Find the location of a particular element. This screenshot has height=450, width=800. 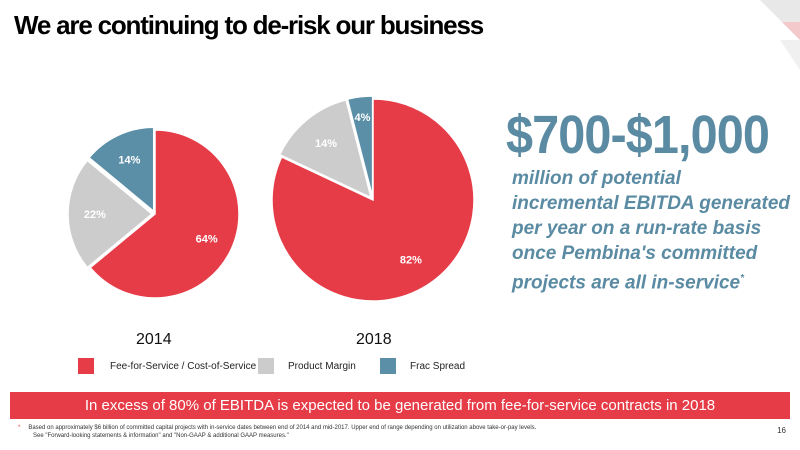

year-label-2018: 2018 is located at coordinates (374, 339).